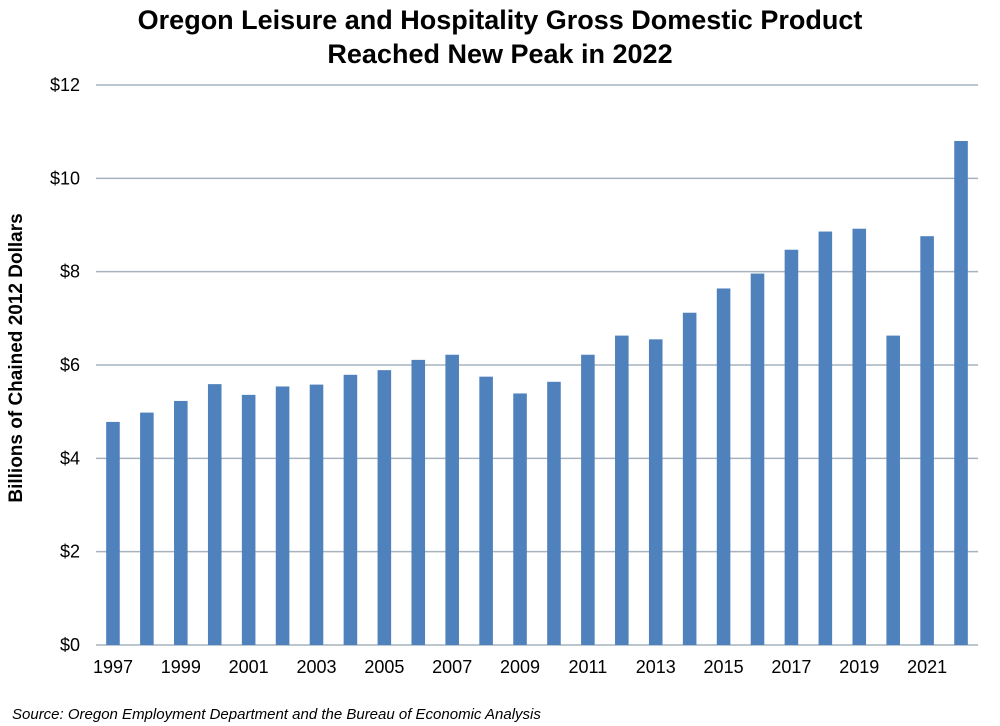  Describe the element at coordinates (70, 365) in the screenshot. I see `y-tick-label: $6` at that location.